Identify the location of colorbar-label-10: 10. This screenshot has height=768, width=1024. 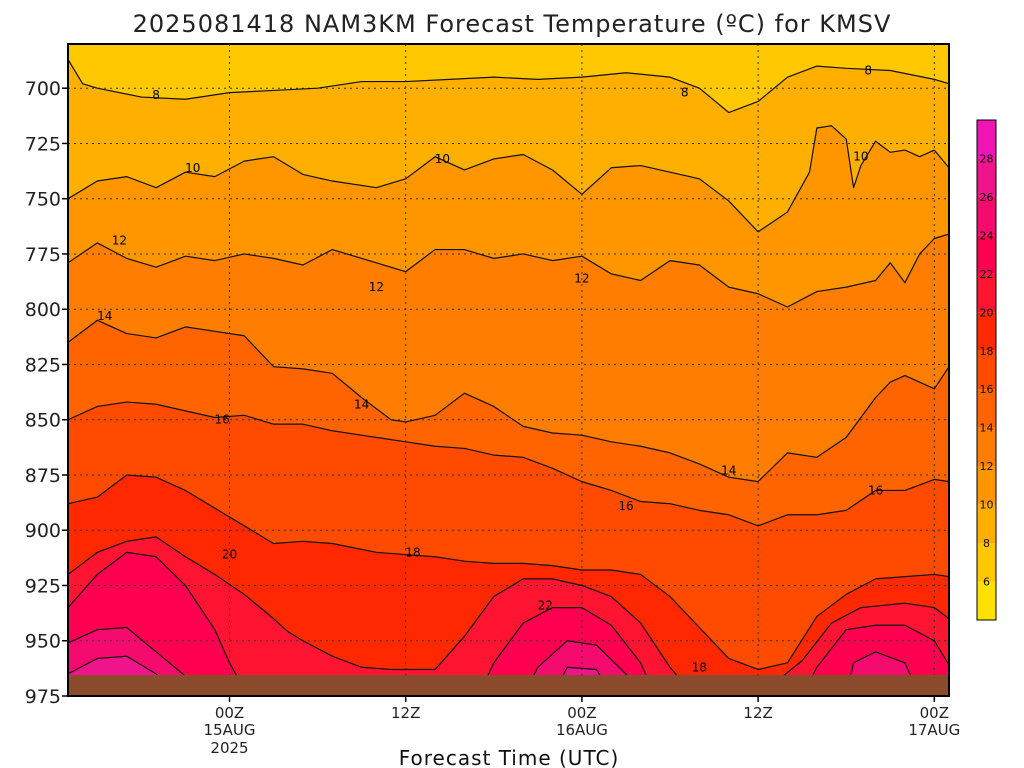
(987, 505).